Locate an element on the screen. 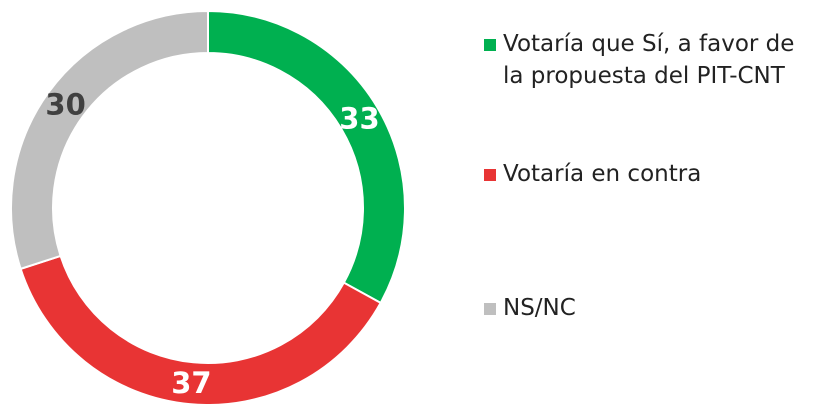 The width and height of the screenshot is (822, 404). legend-item: Votaría en contra is located at coordinates (649, 174).